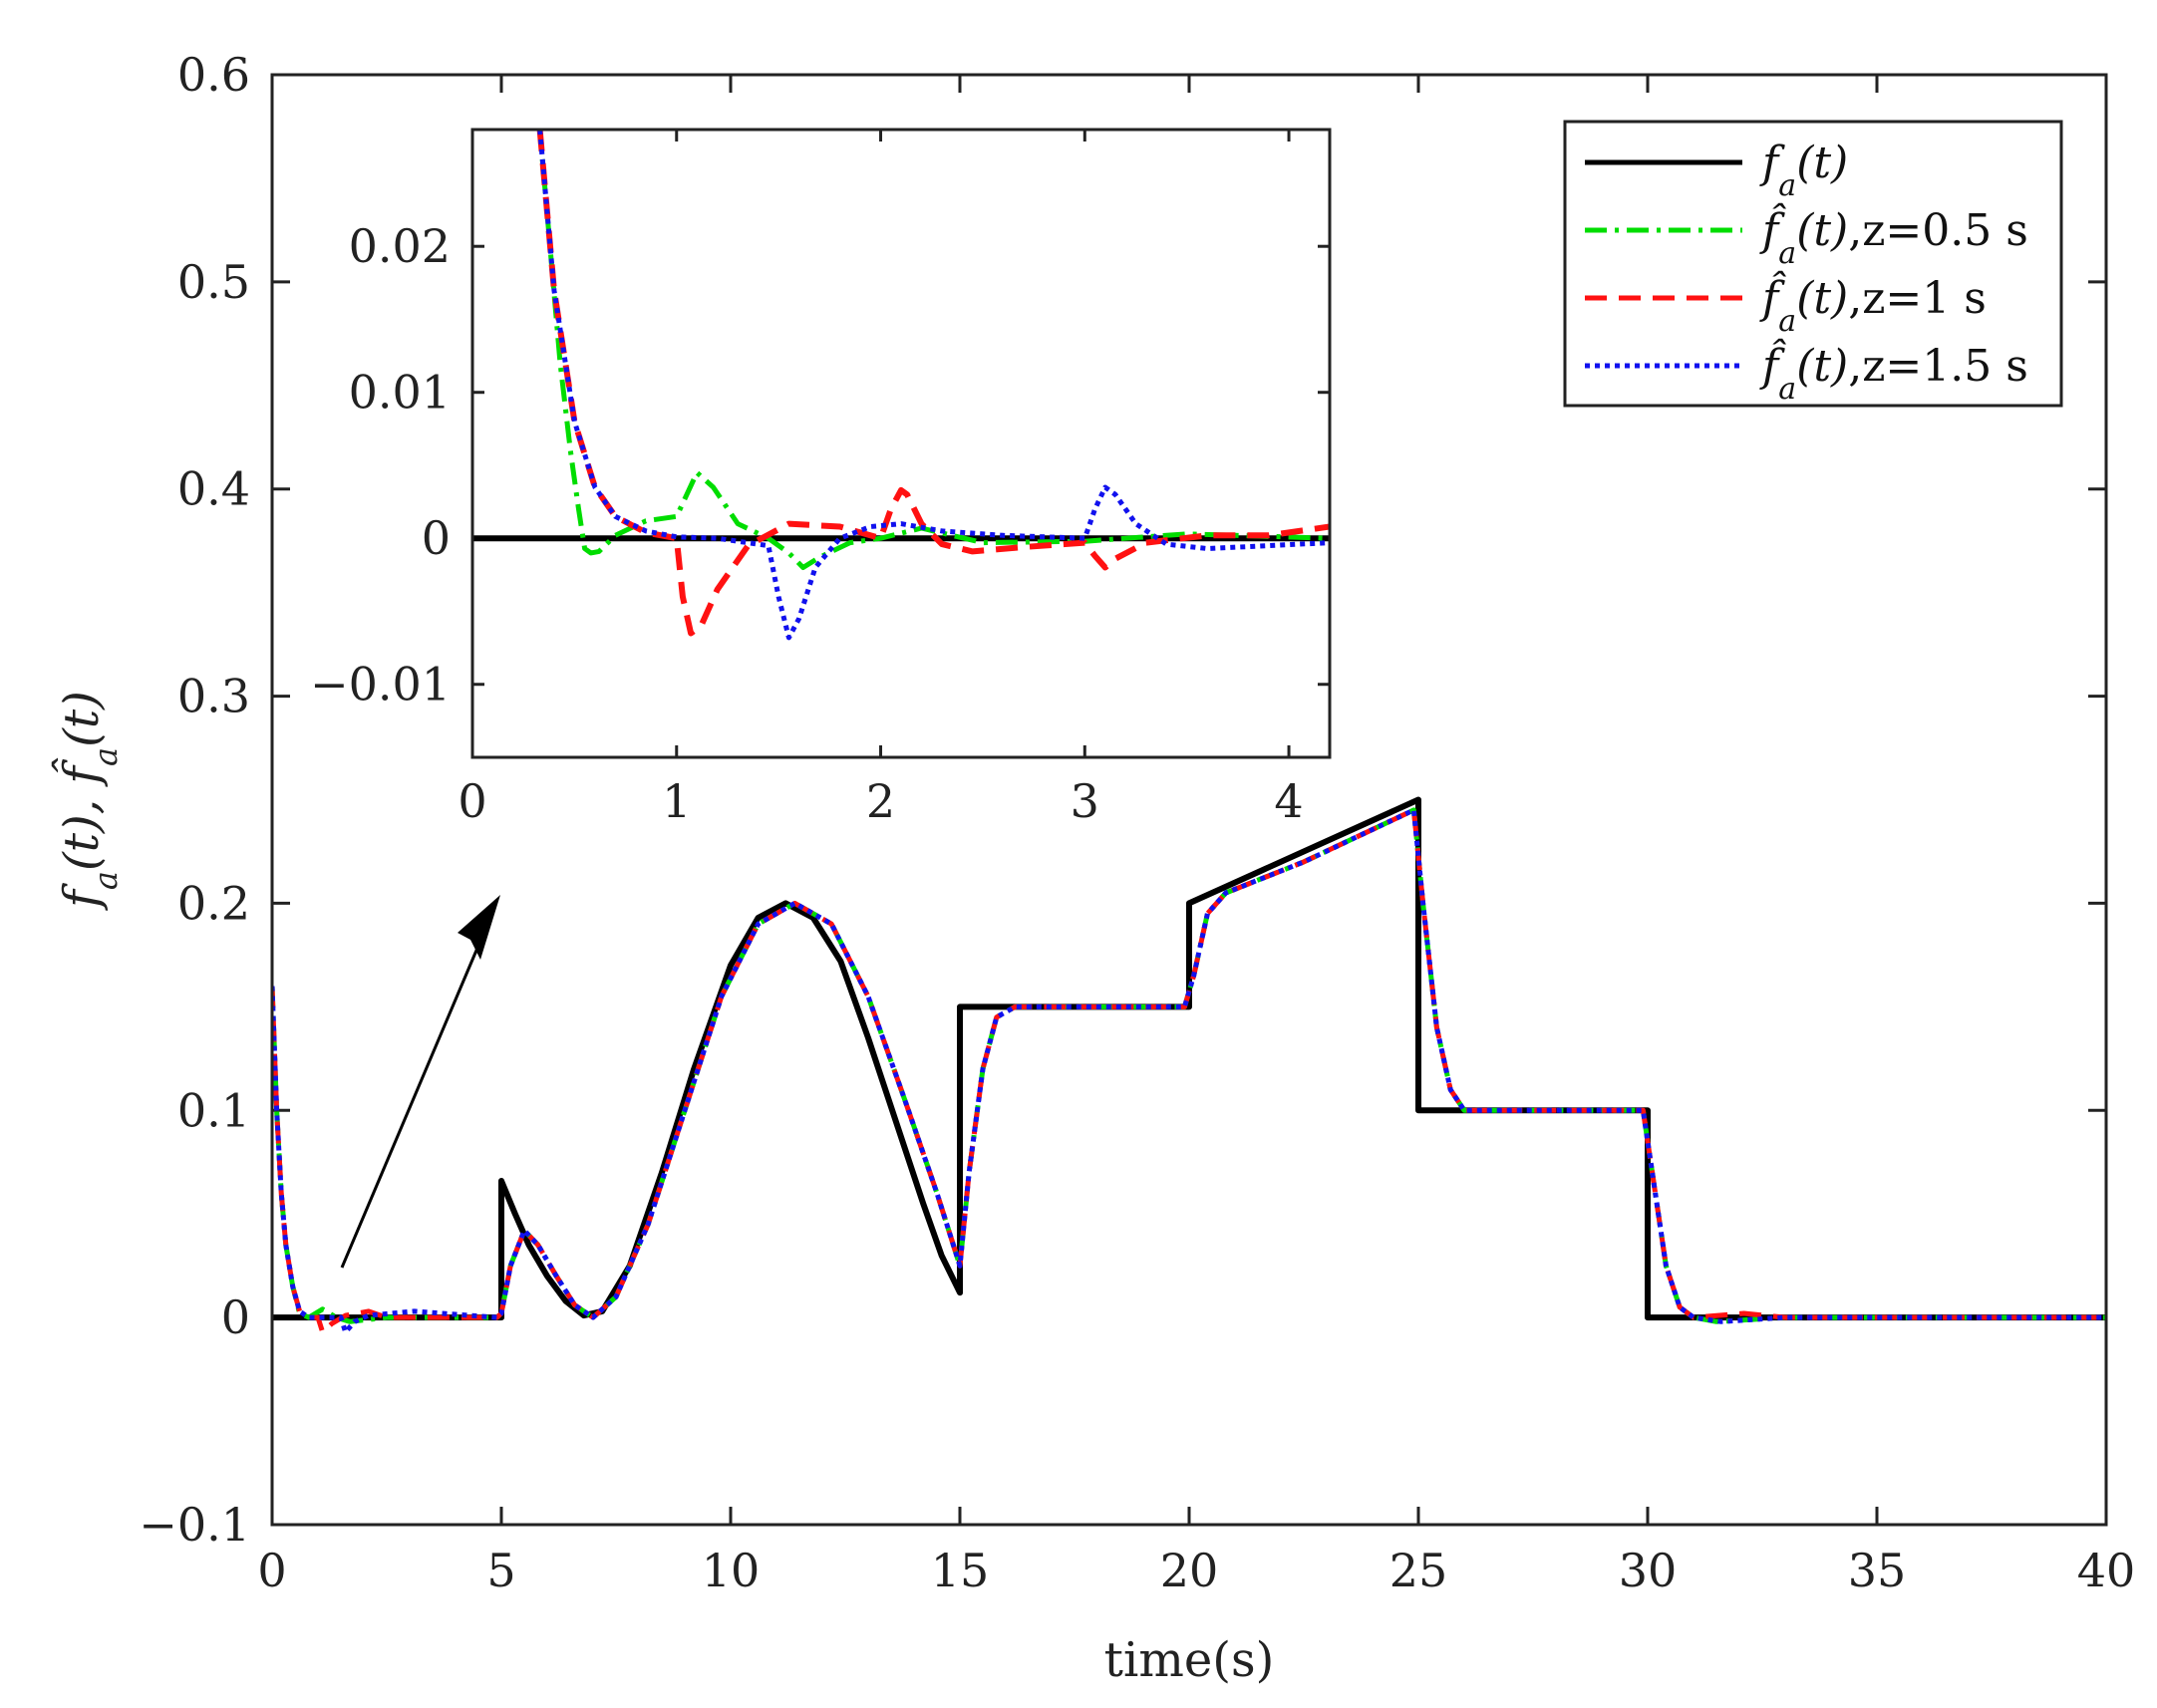 The height and width of the screenshot is (1708, 2157). I want to click on x-tick-label: 20, so click(1189, 1570).